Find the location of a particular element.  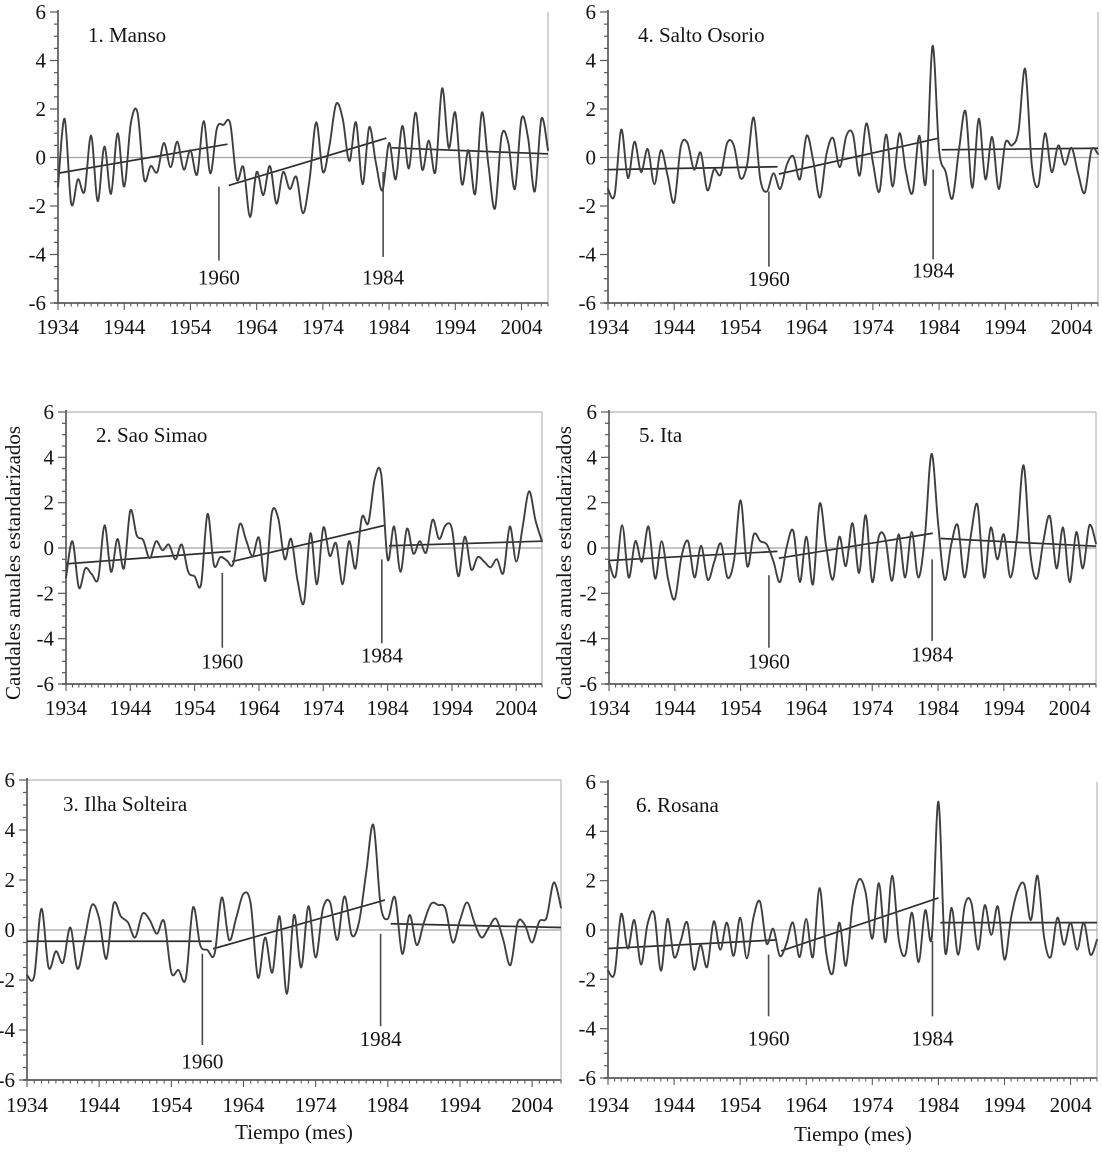

x-axis-title-right: Tiempo (mes) is located at coordinates (853, 1134).